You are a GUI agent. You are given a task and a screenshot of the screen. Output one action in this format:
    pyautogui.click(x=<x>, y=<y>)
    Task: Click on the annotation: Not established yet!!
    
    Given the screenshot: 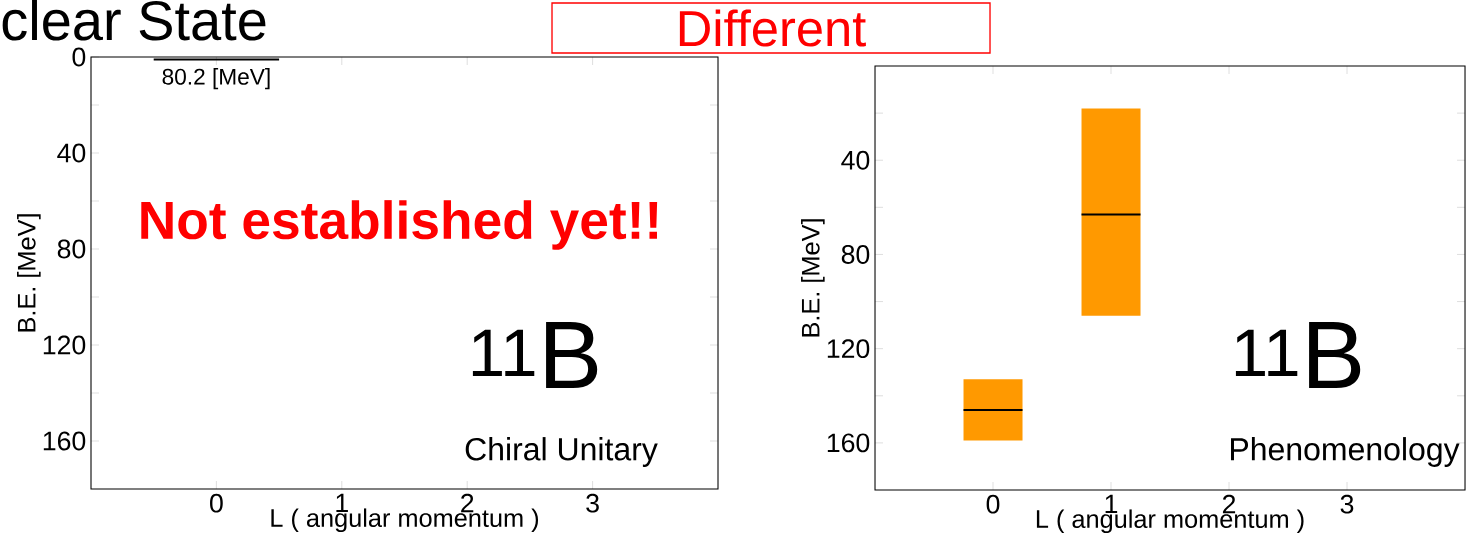 What is the action you would take?
    pyautogui.click(x=399, y=225)
    